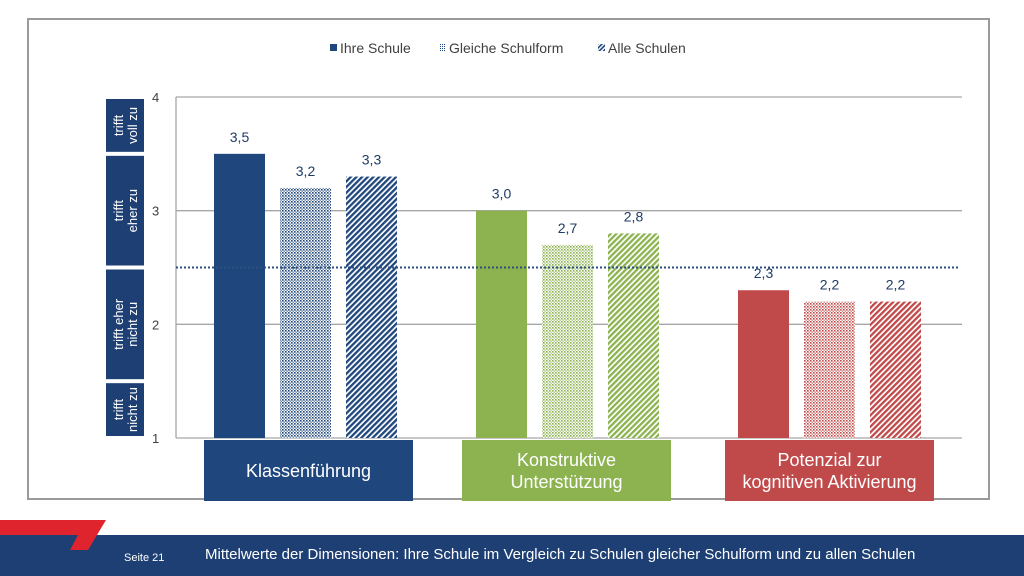  Describe the element at coordinates (155, 324) in the screenshot. I see `y-tick-label: 2` at that location.